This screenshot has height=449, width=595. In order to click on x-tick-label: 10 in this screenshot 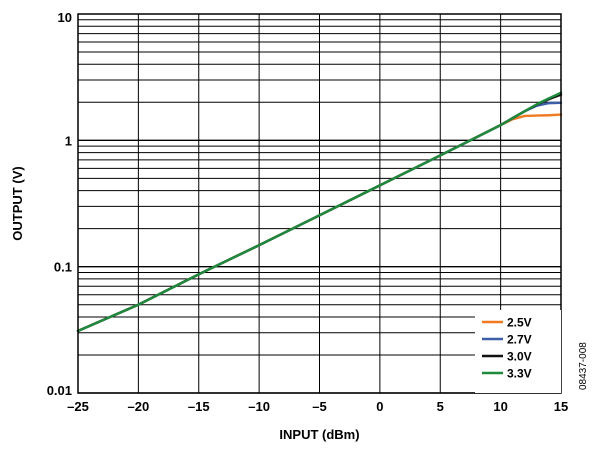, I will do `click(500, 406)`.